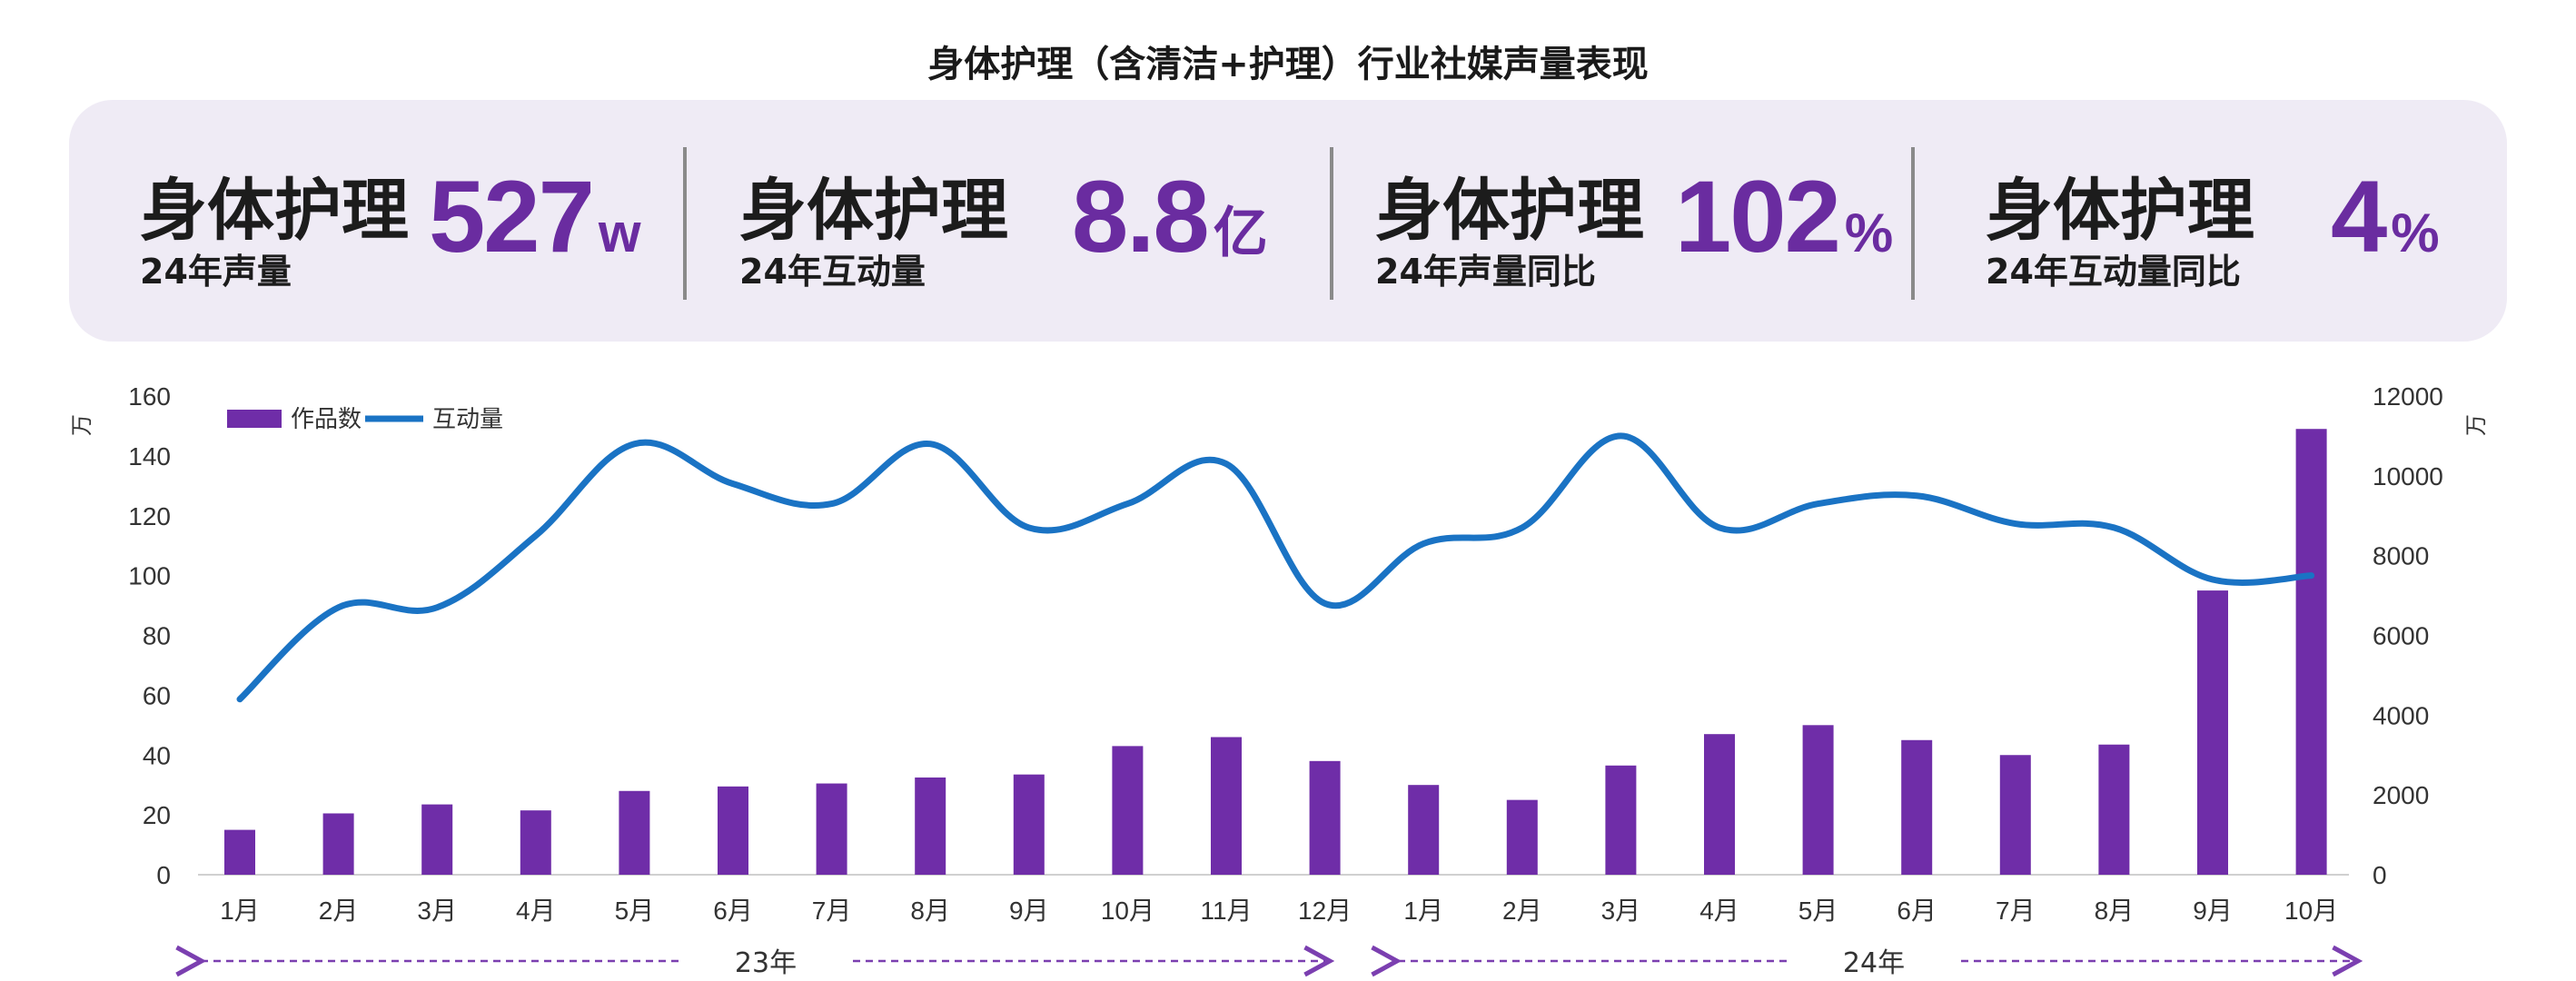  What do you see at coordinates (326, 419) in the screenshot?
I see `legend-label-bar: 作品数` at bounding box center [326, 419].